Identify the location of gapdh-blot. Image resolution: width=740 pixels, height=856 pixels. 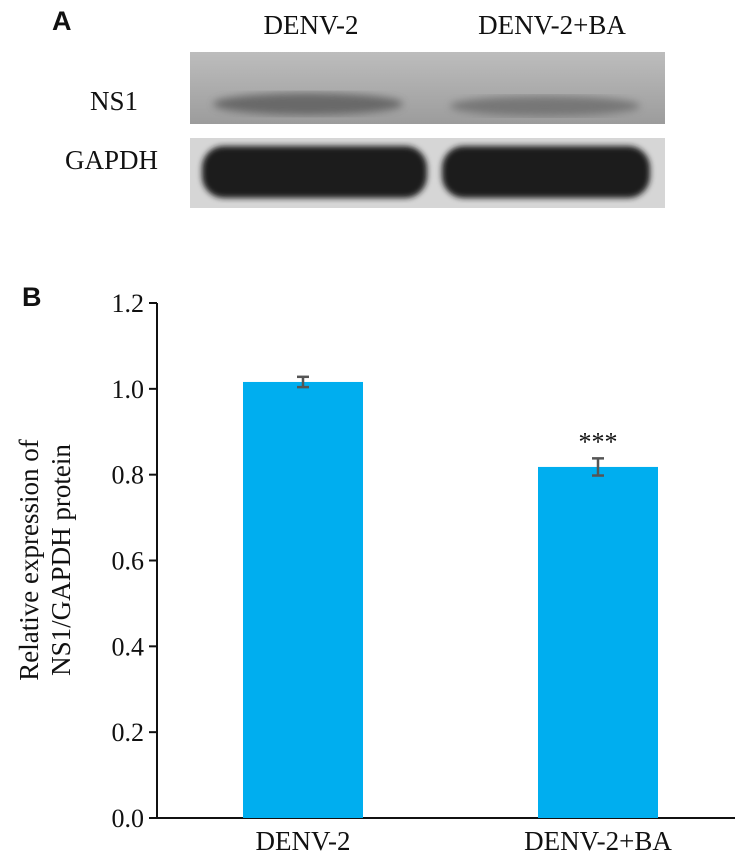
(427, 173).